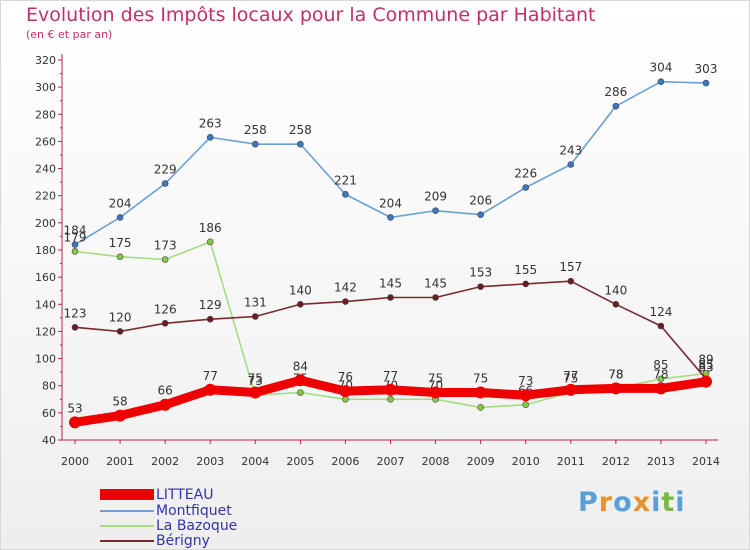 The height and width of the screenshot is (550, 750). What do you see at coordinates (120, 243) in the screenshot?
I see `data-label-la-bazoque: 175` at bounding box center [120, 243].